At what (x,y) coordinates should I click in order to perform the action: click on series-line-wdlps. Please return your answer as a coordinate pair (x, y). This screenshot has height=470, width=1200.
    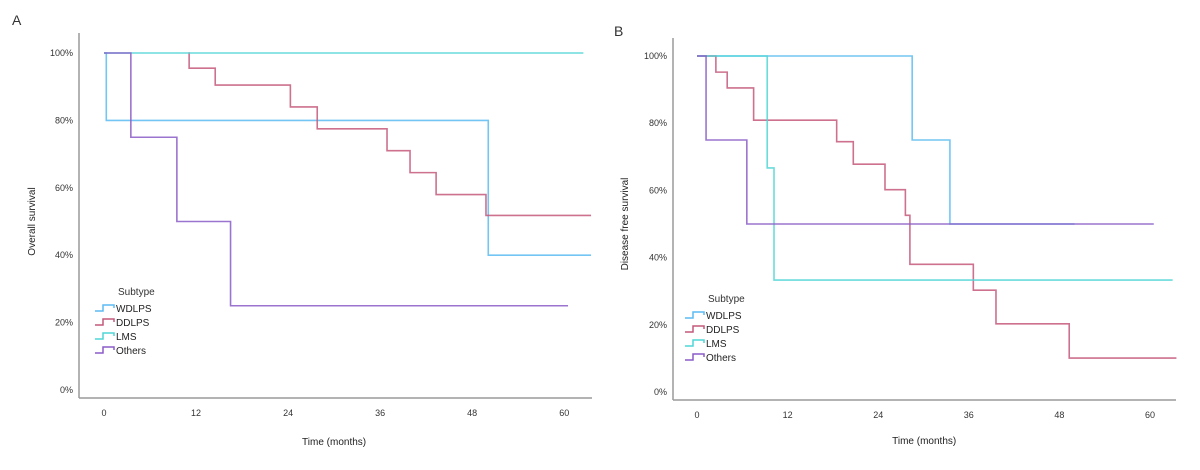
    Looking at the image, I should click on (886, 140).